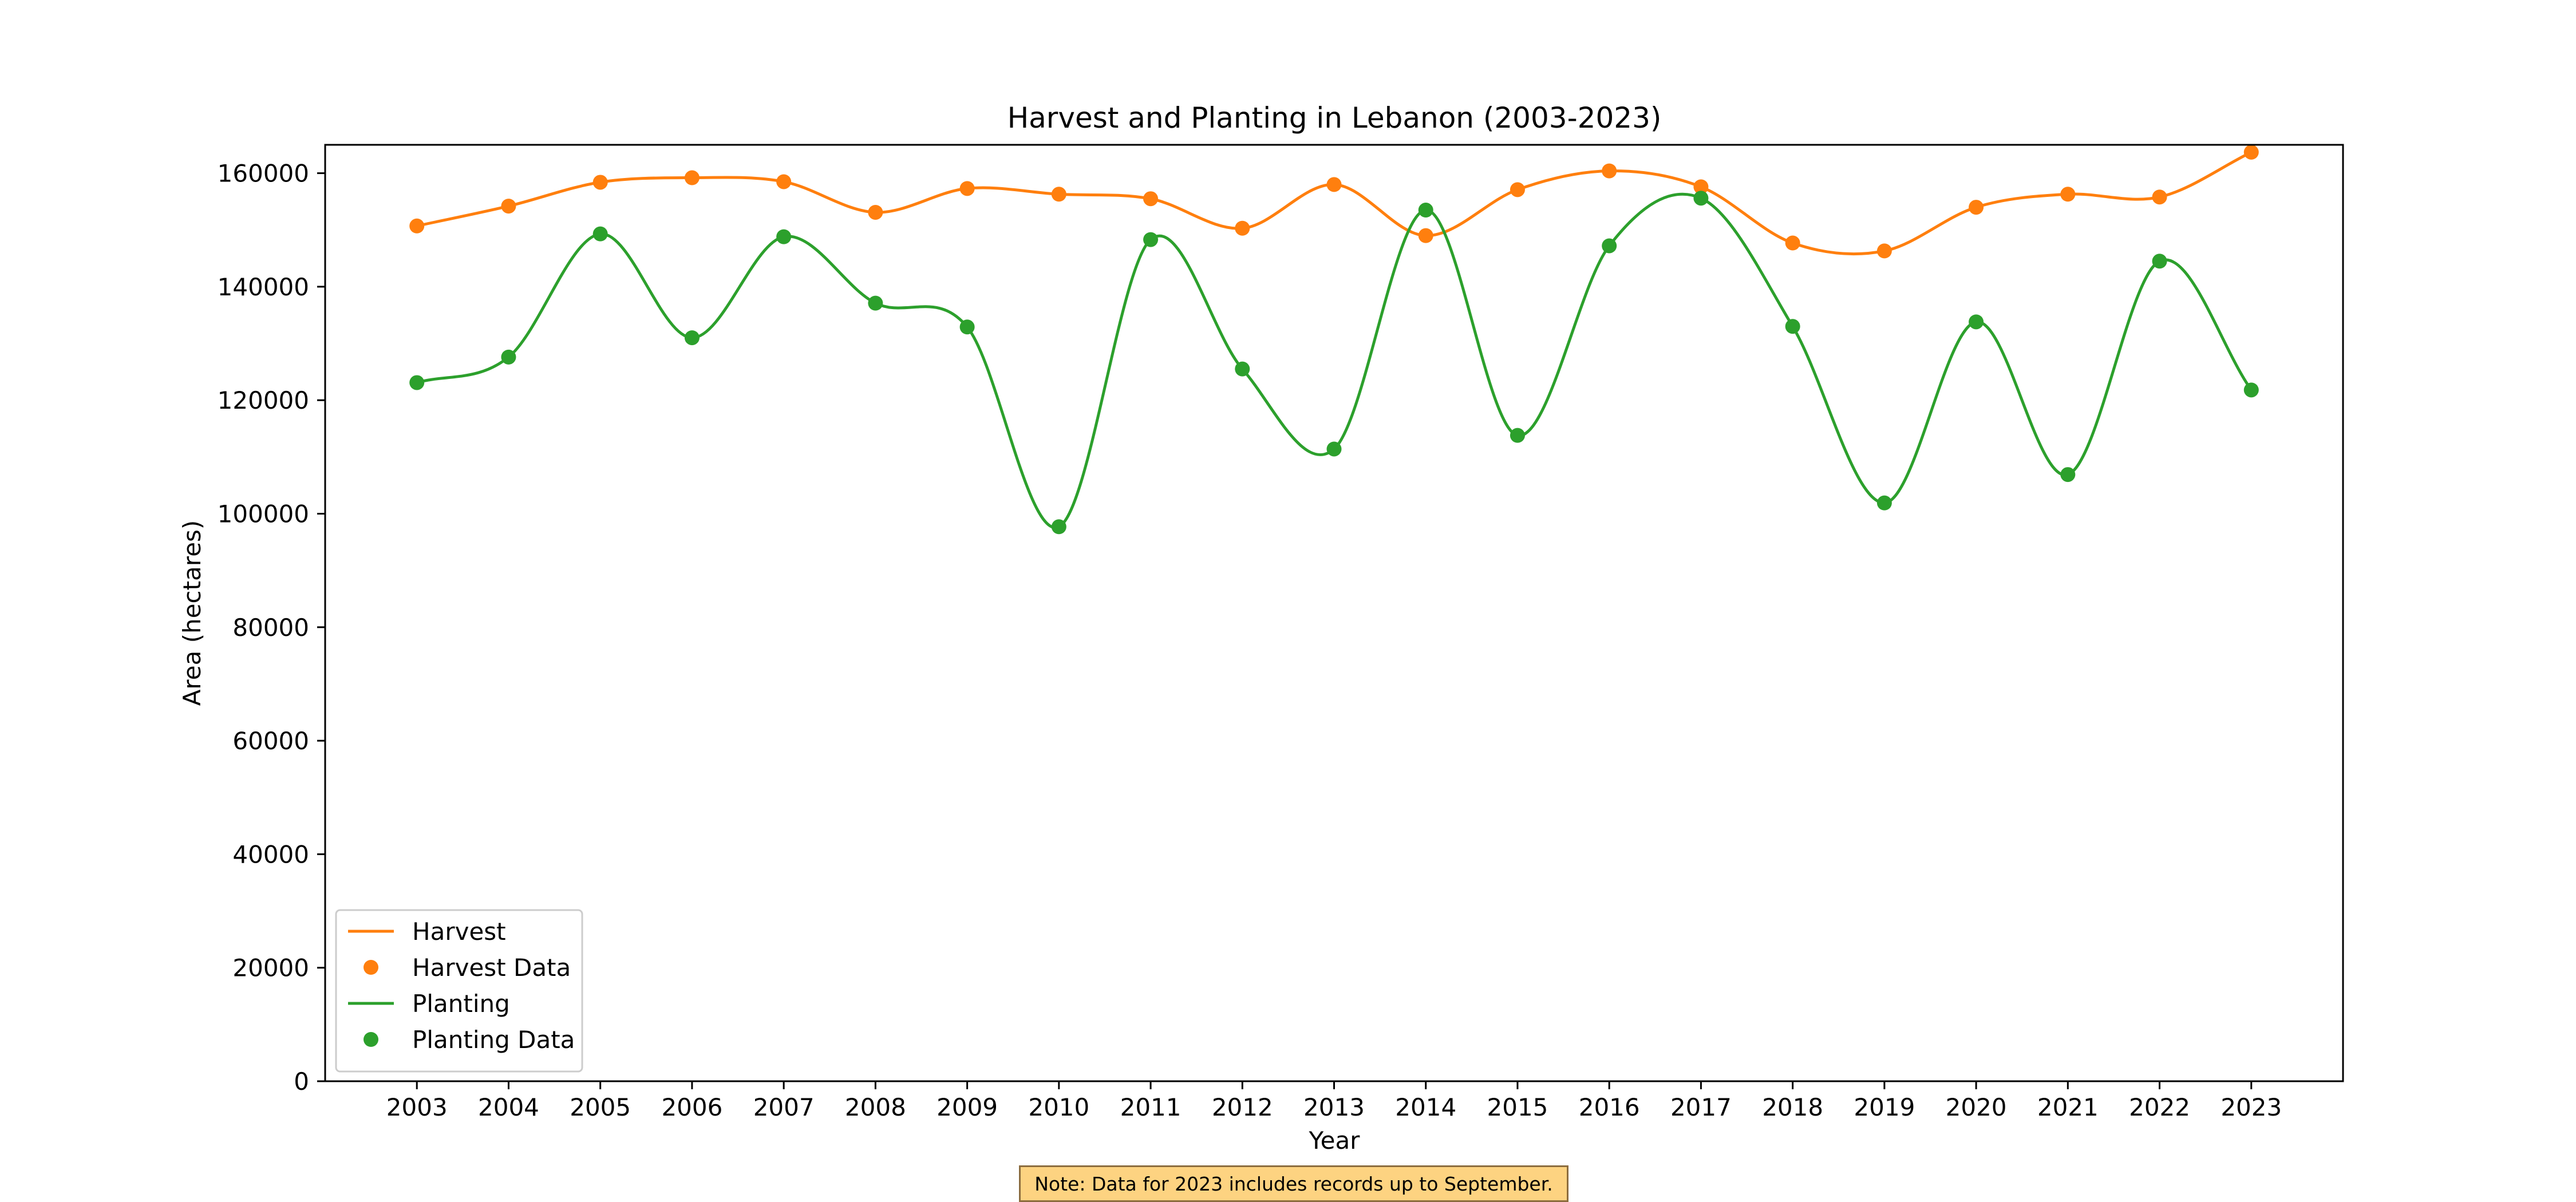 The width and height of the screenshot is (2576, 1202). I want to click on y-tick-label: 80000, so click(270, 628).